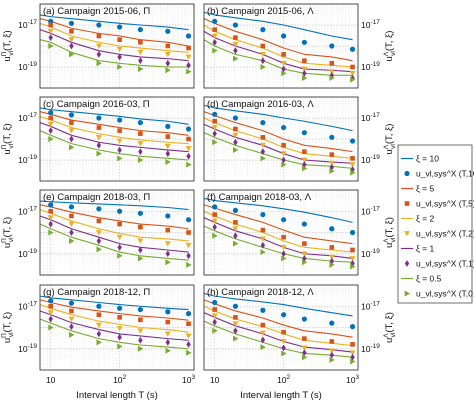  Describe the element at coordinates (280, 140) in the screenshot. I see `plot-series` at that location.